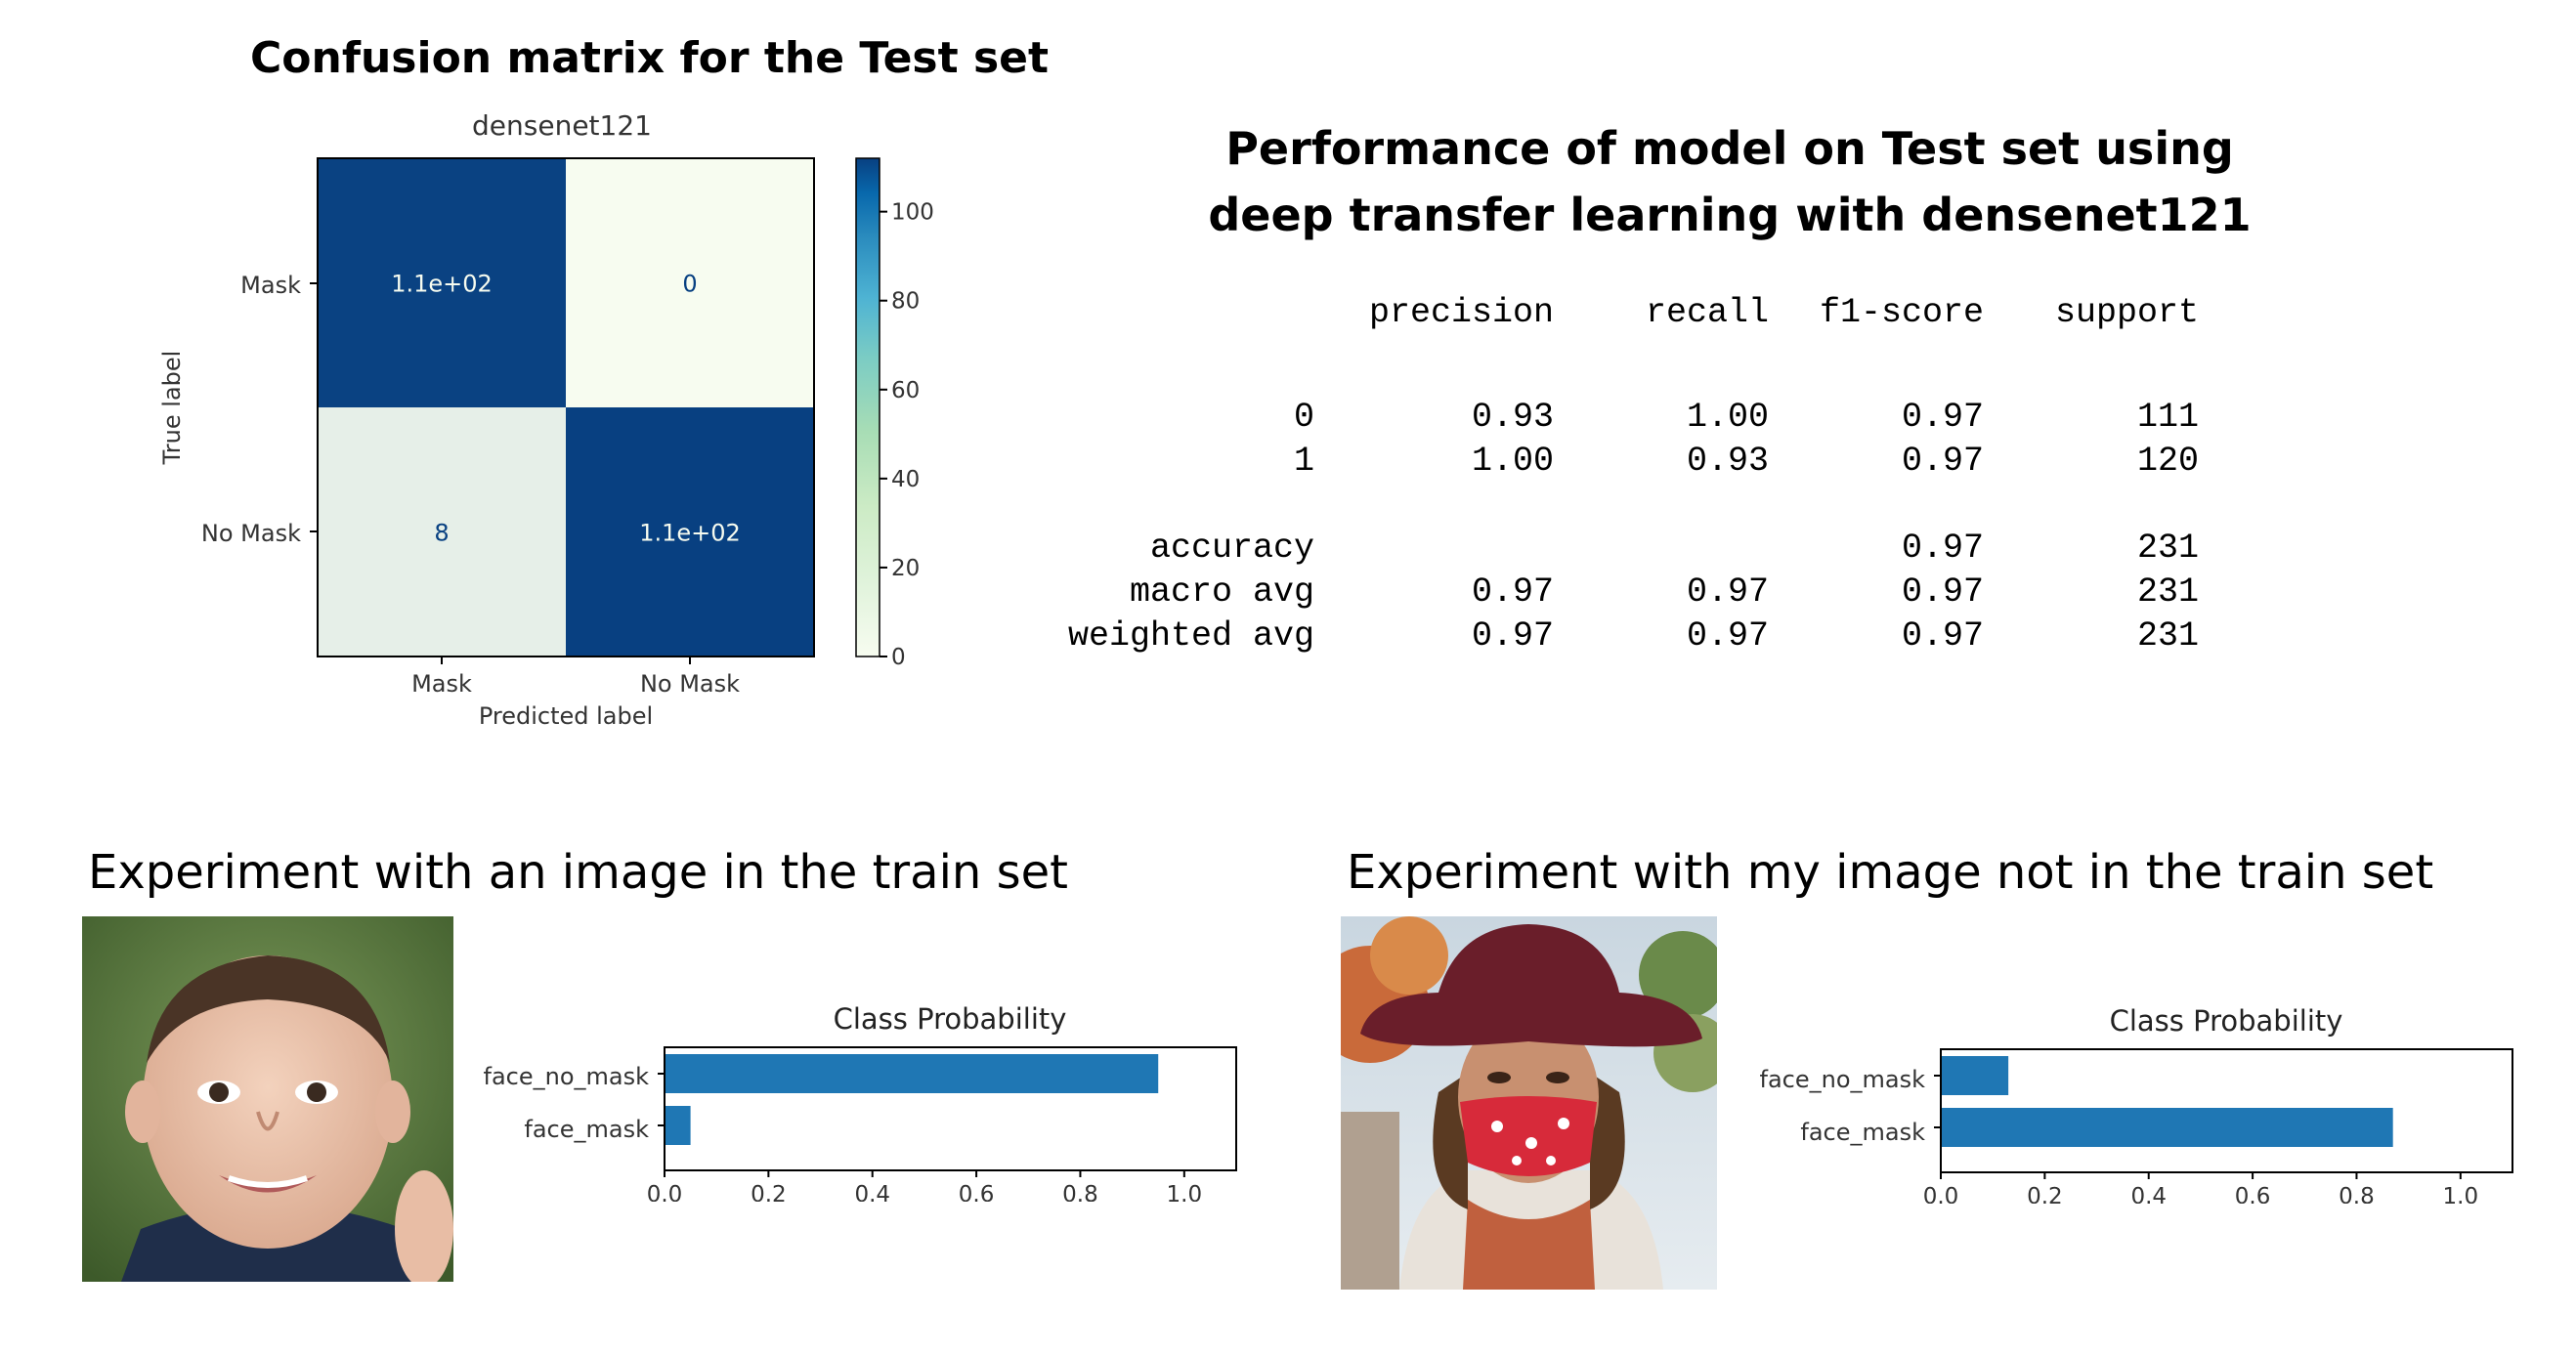 The image size is (2576, 1356). Describe the element at coordinates (899, 658) in the screenshot. I see `colorbar-tick-label: 0` at that location.